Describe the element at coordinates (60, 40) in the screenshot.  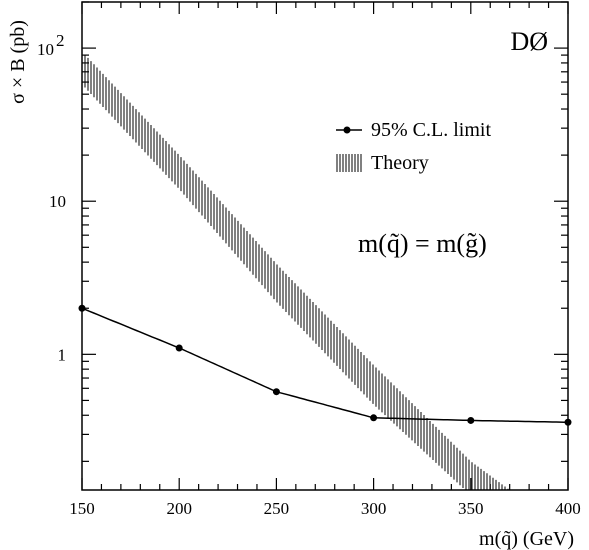
I see `y-tick-exponent: 2` at that location.